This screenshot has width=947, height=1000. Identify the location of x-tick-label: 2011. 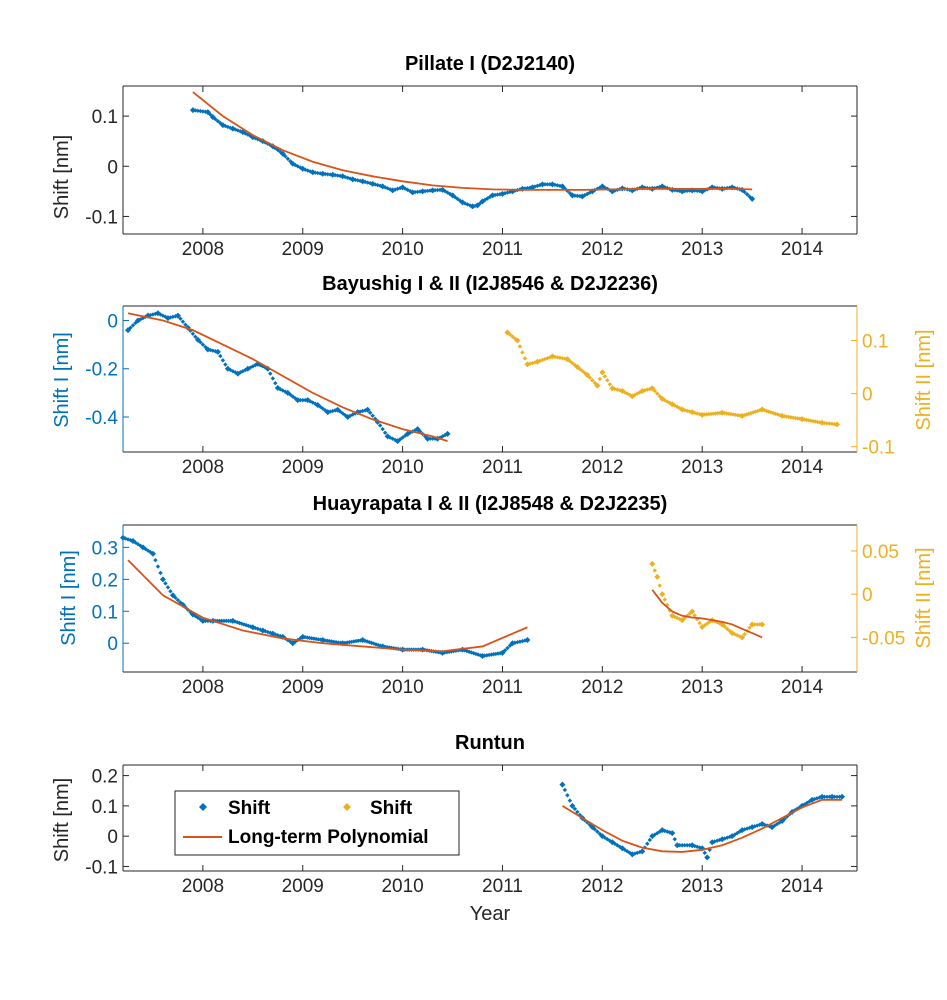
(502, 886).